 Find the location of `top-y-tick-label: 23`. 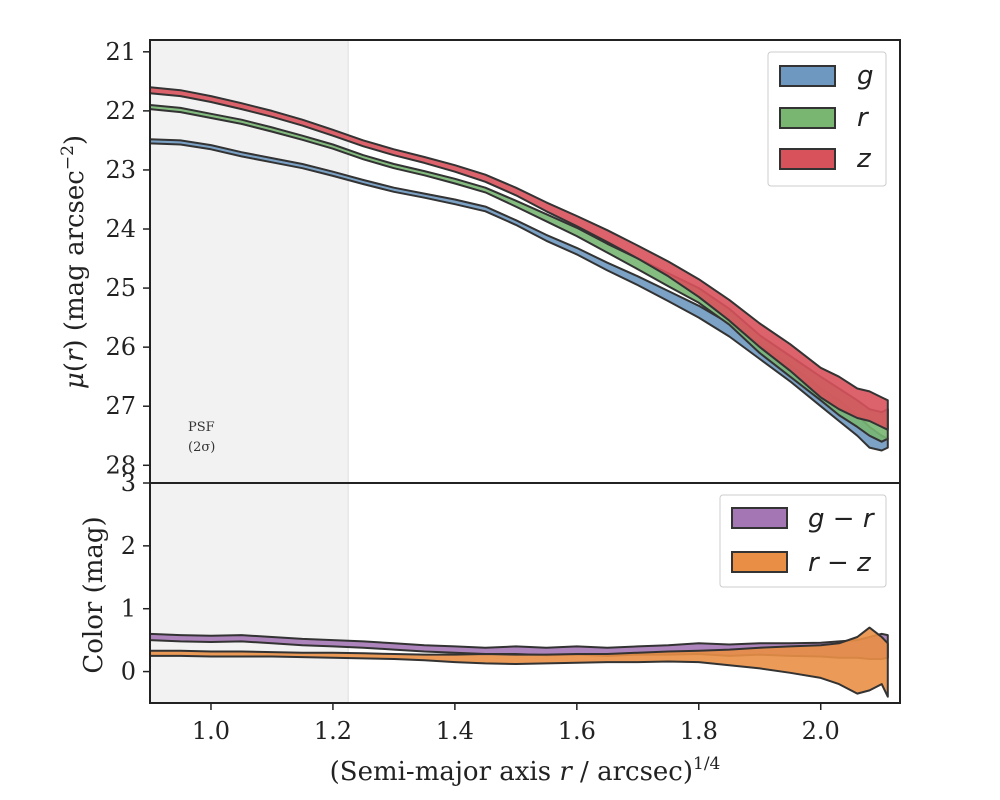

top-y-tick-label: 23 is located at coordinates (120, 170).